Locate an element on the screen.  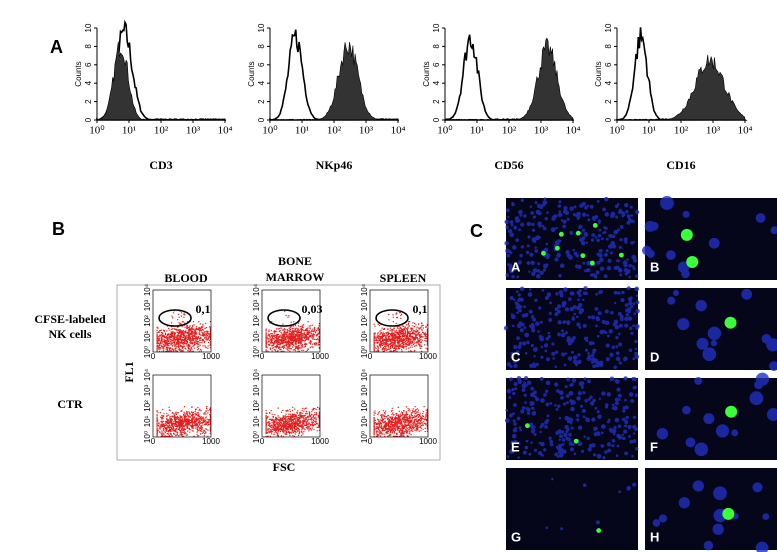
plot-title: CD16 is located at coordinates (680, 165).